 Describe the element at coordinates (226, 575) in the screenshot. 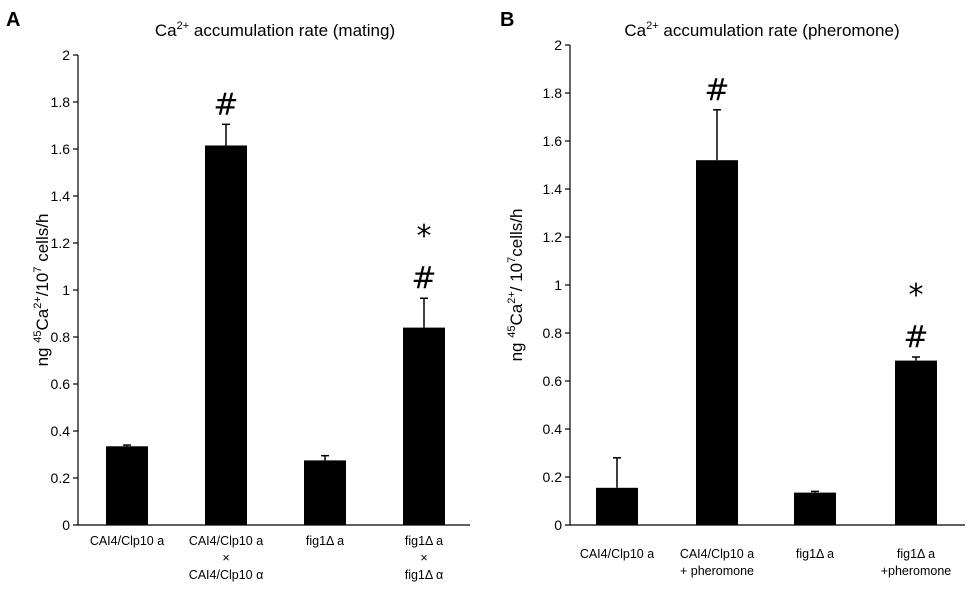

I see `category-label: CAI4/Clp10 α` at that location.